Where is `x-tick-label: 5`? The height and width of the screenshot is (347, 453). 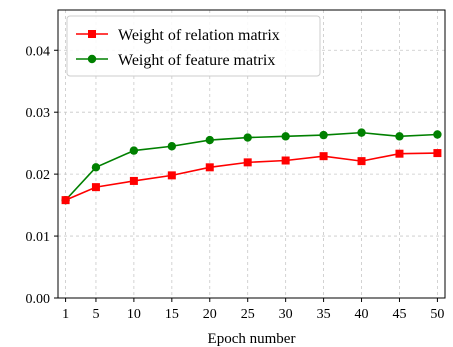 x-tick-label: 5 is located at coordinates (95, 314).